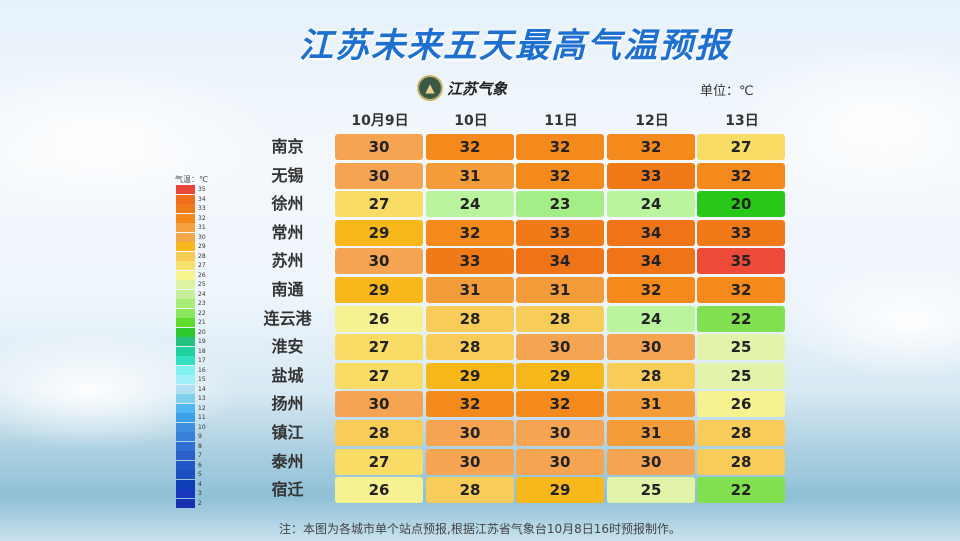 This screenshot has width=960, height=541. I want to click on legend-label: 10, so click(202, 427).